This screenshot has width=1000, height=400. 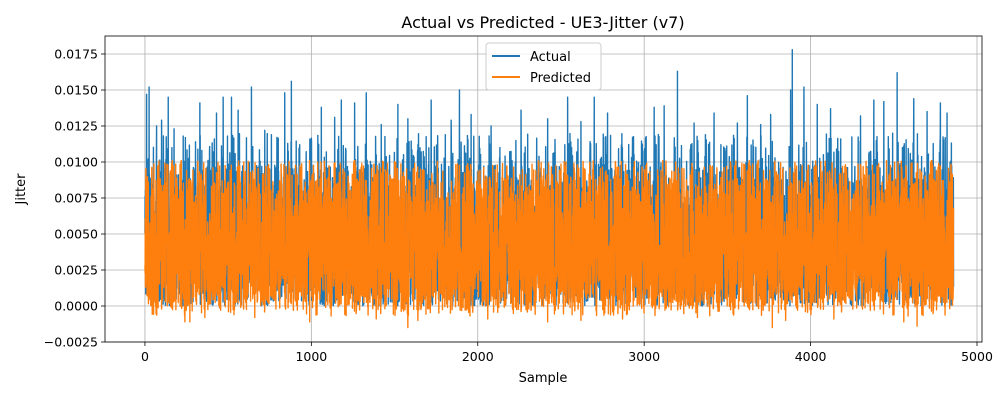 What do you see at coordinates (76, 90) in the screenshot?
I see `y-tick-label: 0.0150` at bounding box center [76, 90].